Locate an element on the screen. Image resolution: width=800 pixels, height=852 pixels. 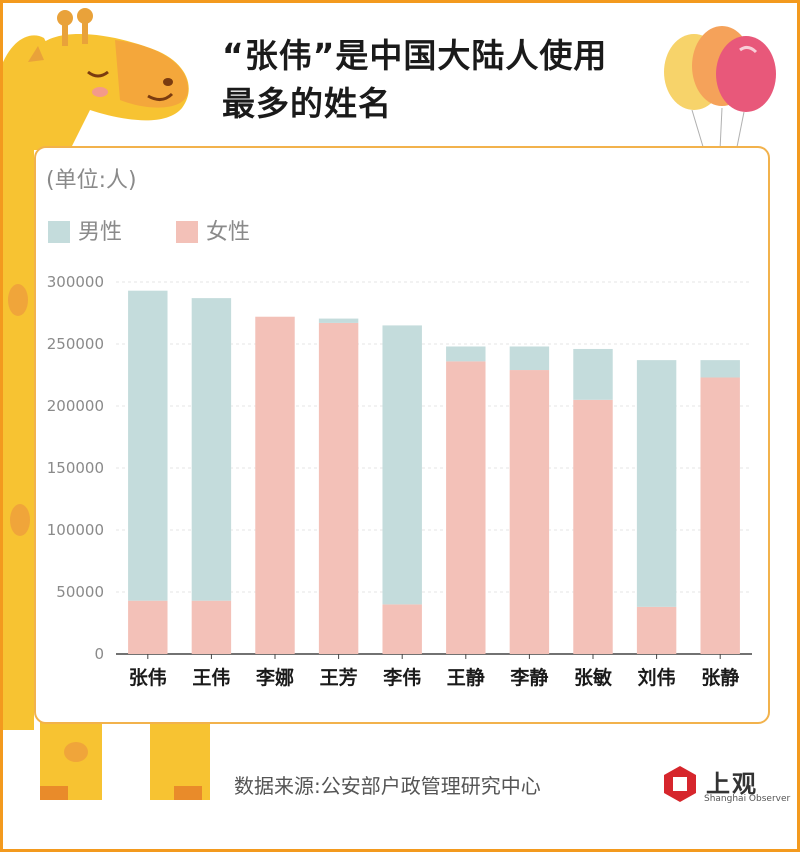
title-line-2: 最多的姓名 is located at coordinates (307, 103).